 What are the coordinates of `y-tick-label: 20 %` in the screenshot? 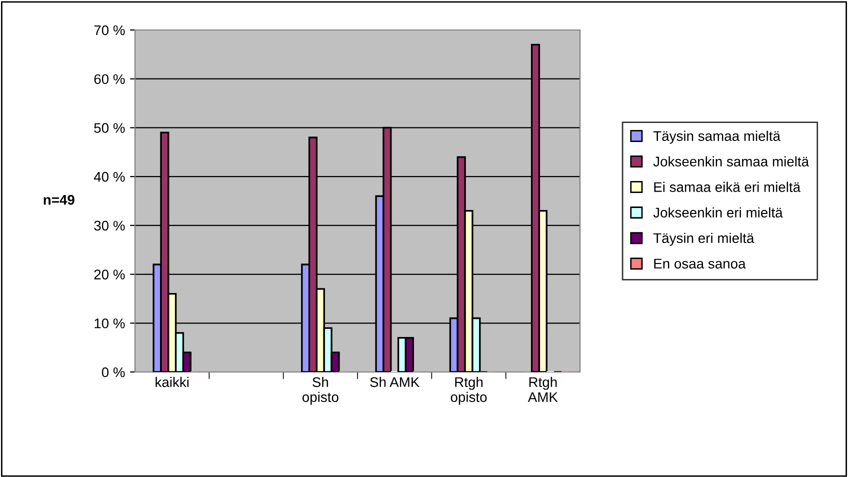 It's located at (109, 275).